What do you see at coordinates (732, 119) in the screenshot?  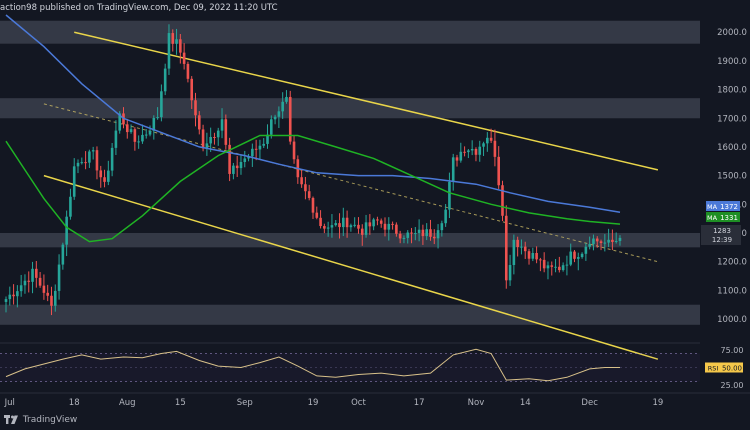 I see `price-tick-label: 1700.0` at bounding box center [732, 119].